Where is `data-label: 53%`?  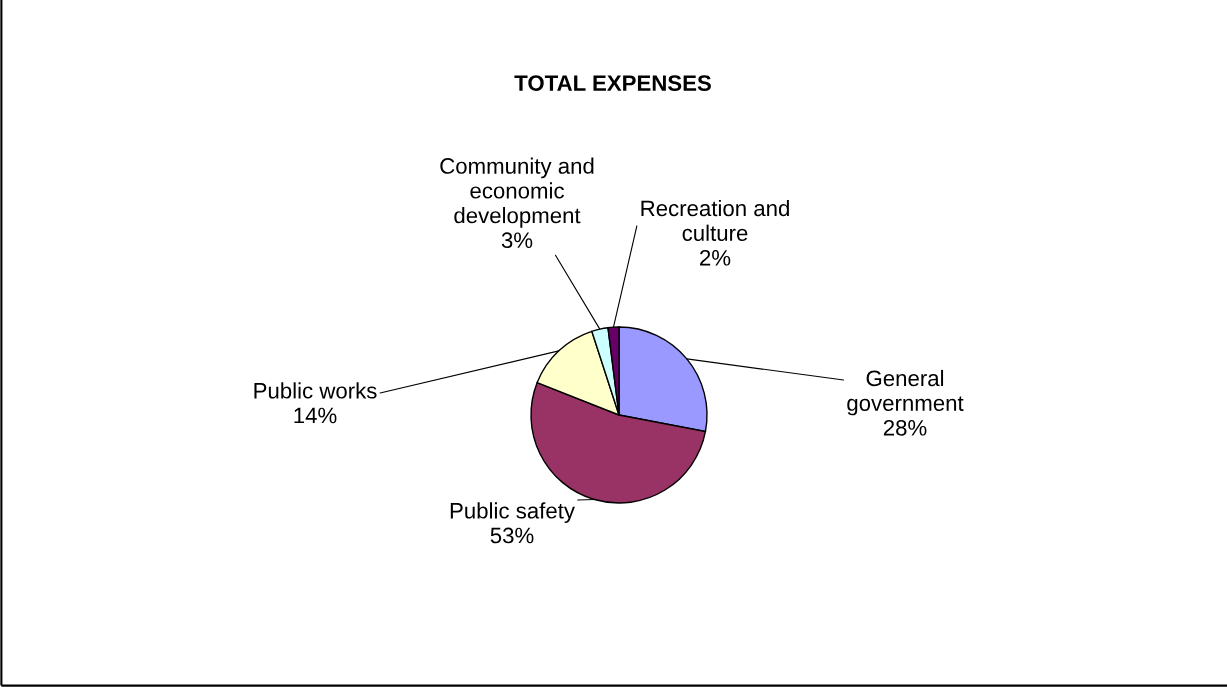
data-label: 53% is located at coordinates (512, 535).